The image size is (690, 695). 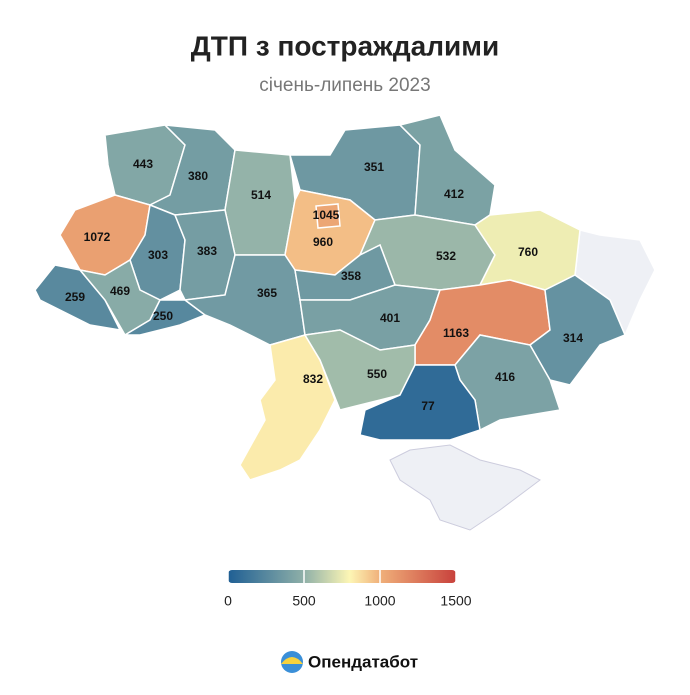 What do you see at coordinates (456, 333) in the screenshot?
I see `region-value: 1163` at bounding box center [456, 333].